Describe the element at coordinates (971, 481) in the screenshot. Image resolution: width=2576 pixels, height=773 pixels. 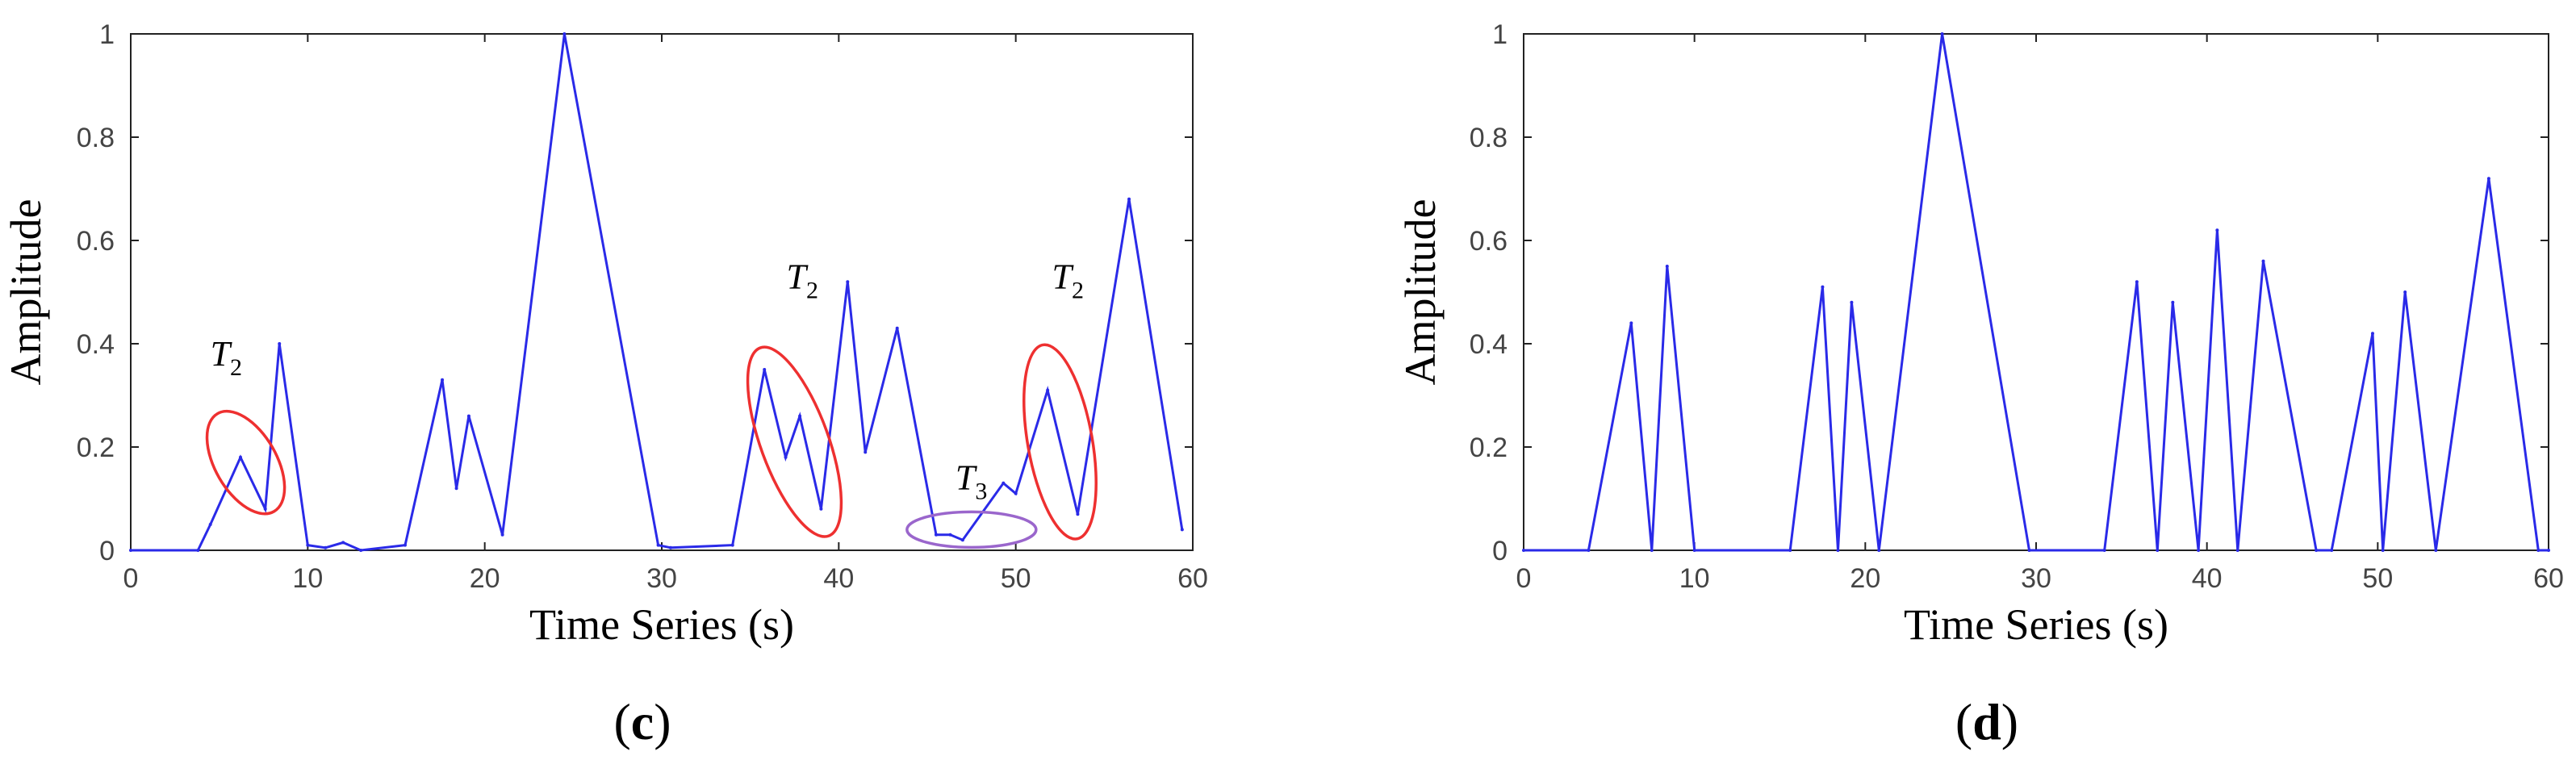
I see `annotation-label: T3` at that location.